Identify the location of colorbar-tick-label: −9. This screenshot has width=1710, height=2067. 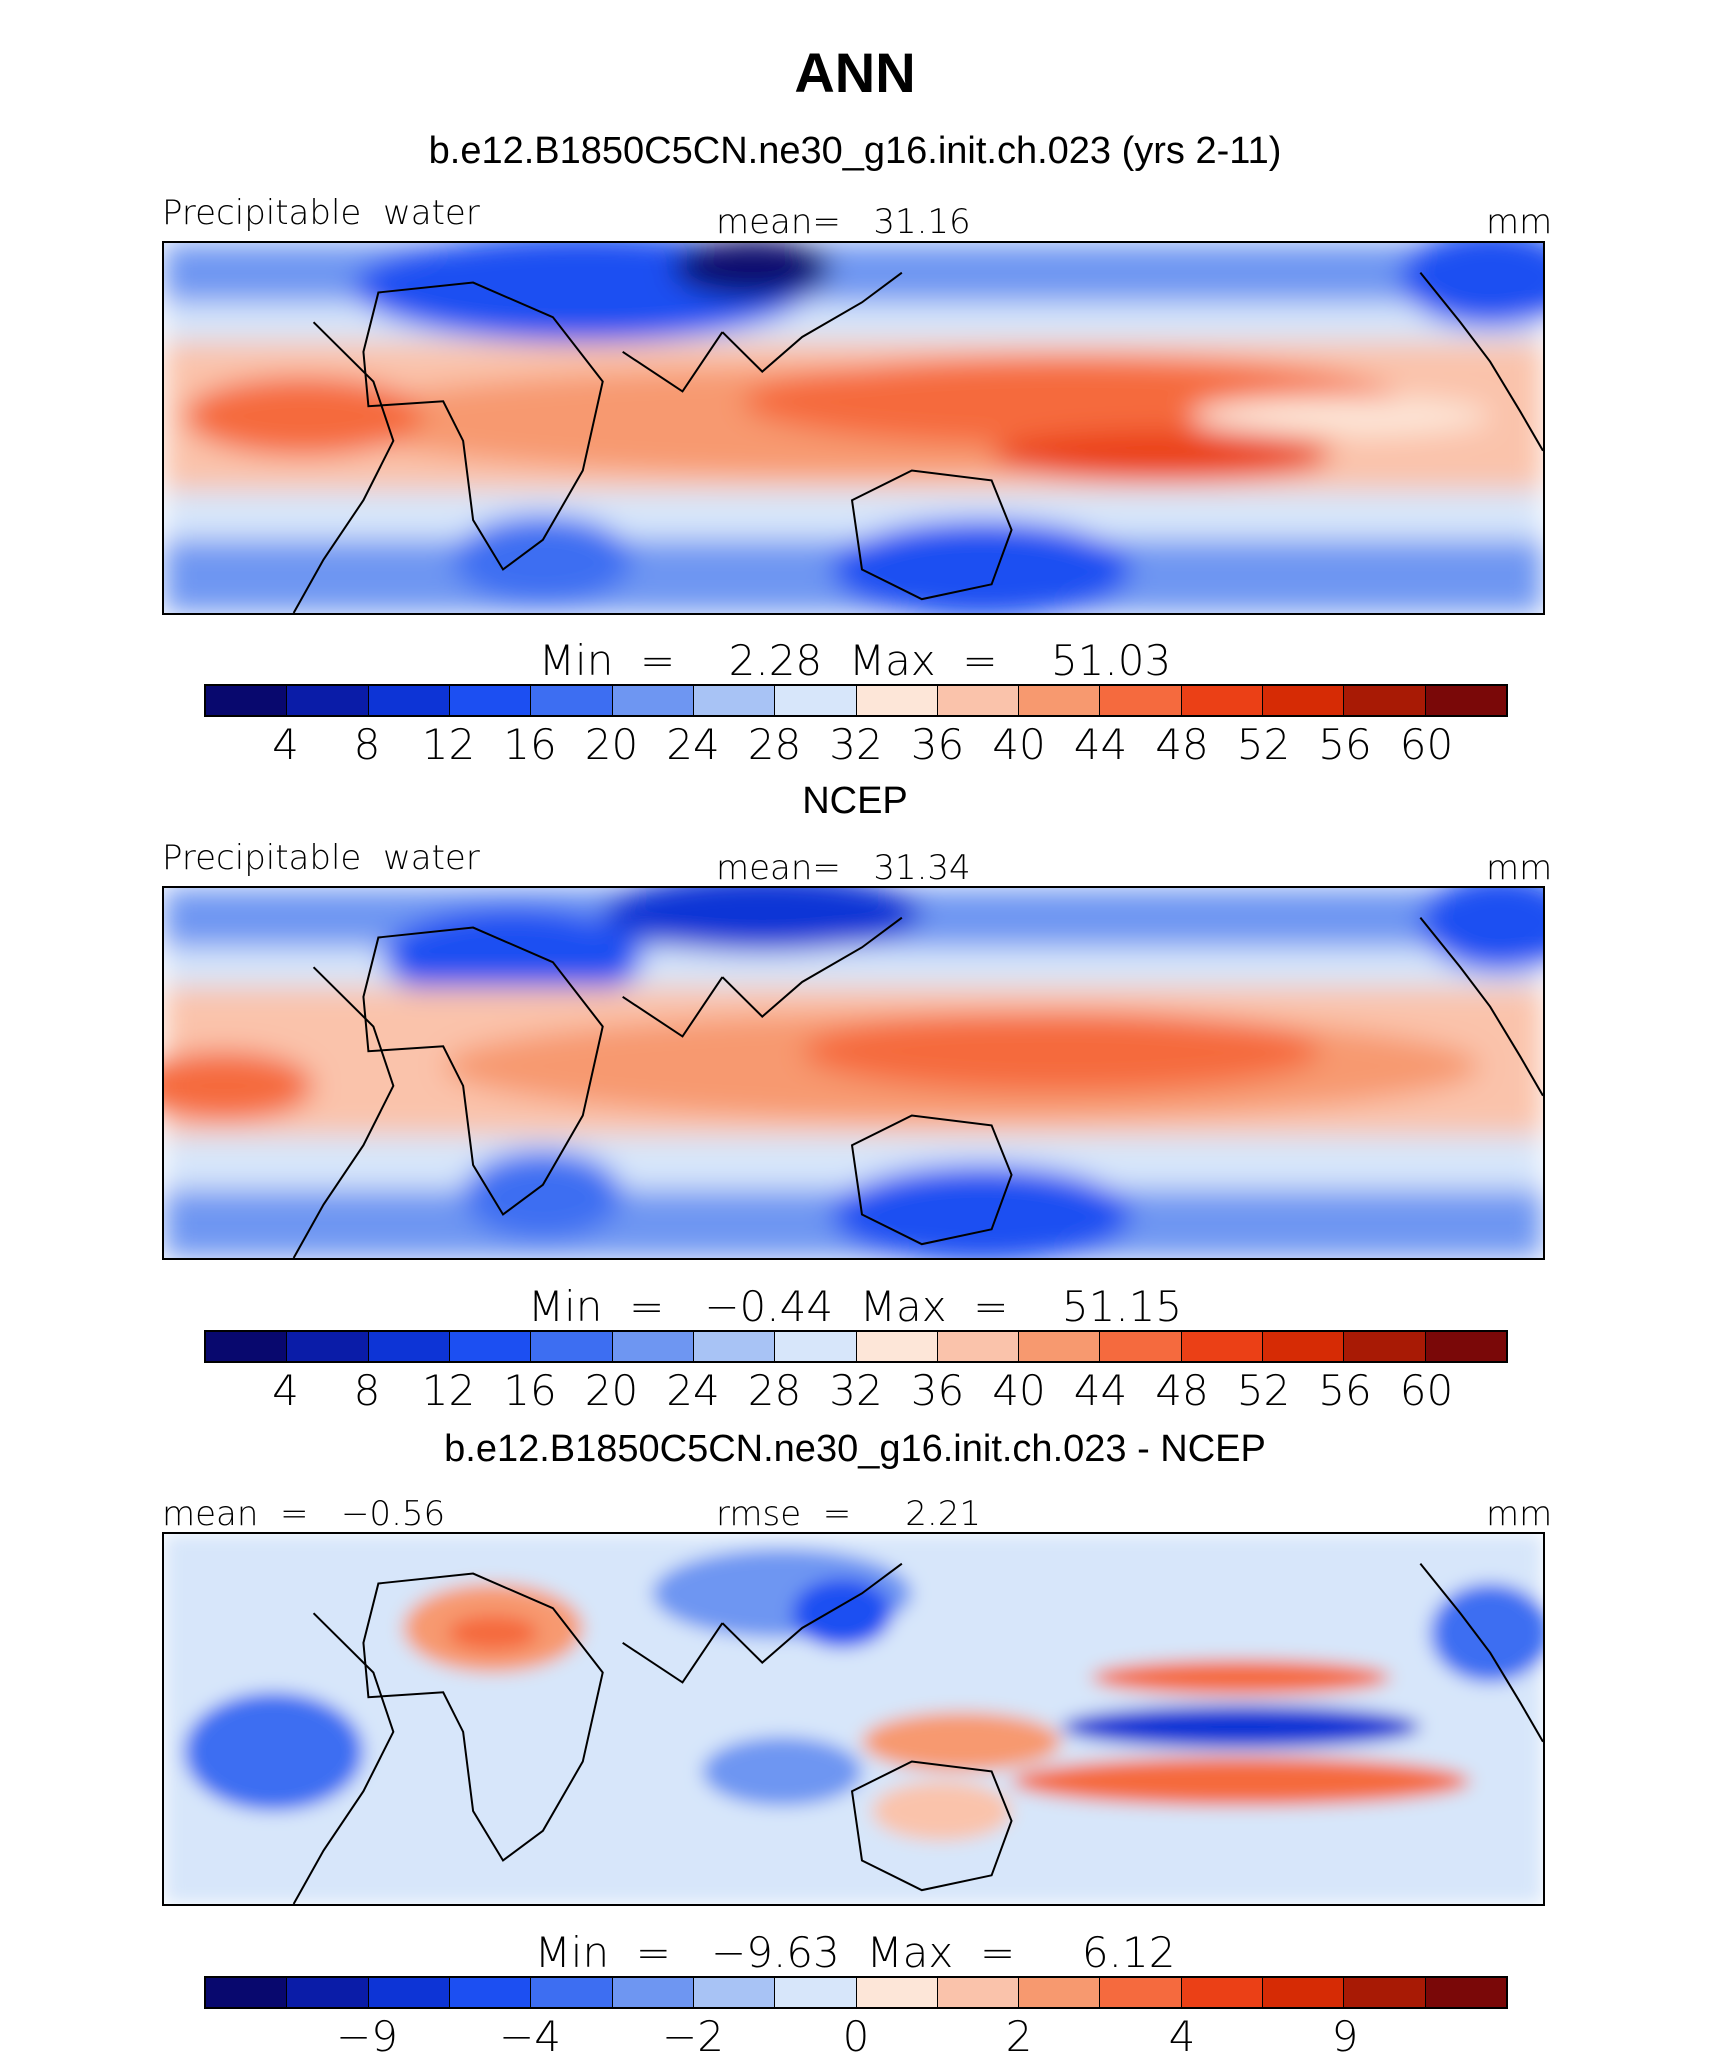
(367, 2036).